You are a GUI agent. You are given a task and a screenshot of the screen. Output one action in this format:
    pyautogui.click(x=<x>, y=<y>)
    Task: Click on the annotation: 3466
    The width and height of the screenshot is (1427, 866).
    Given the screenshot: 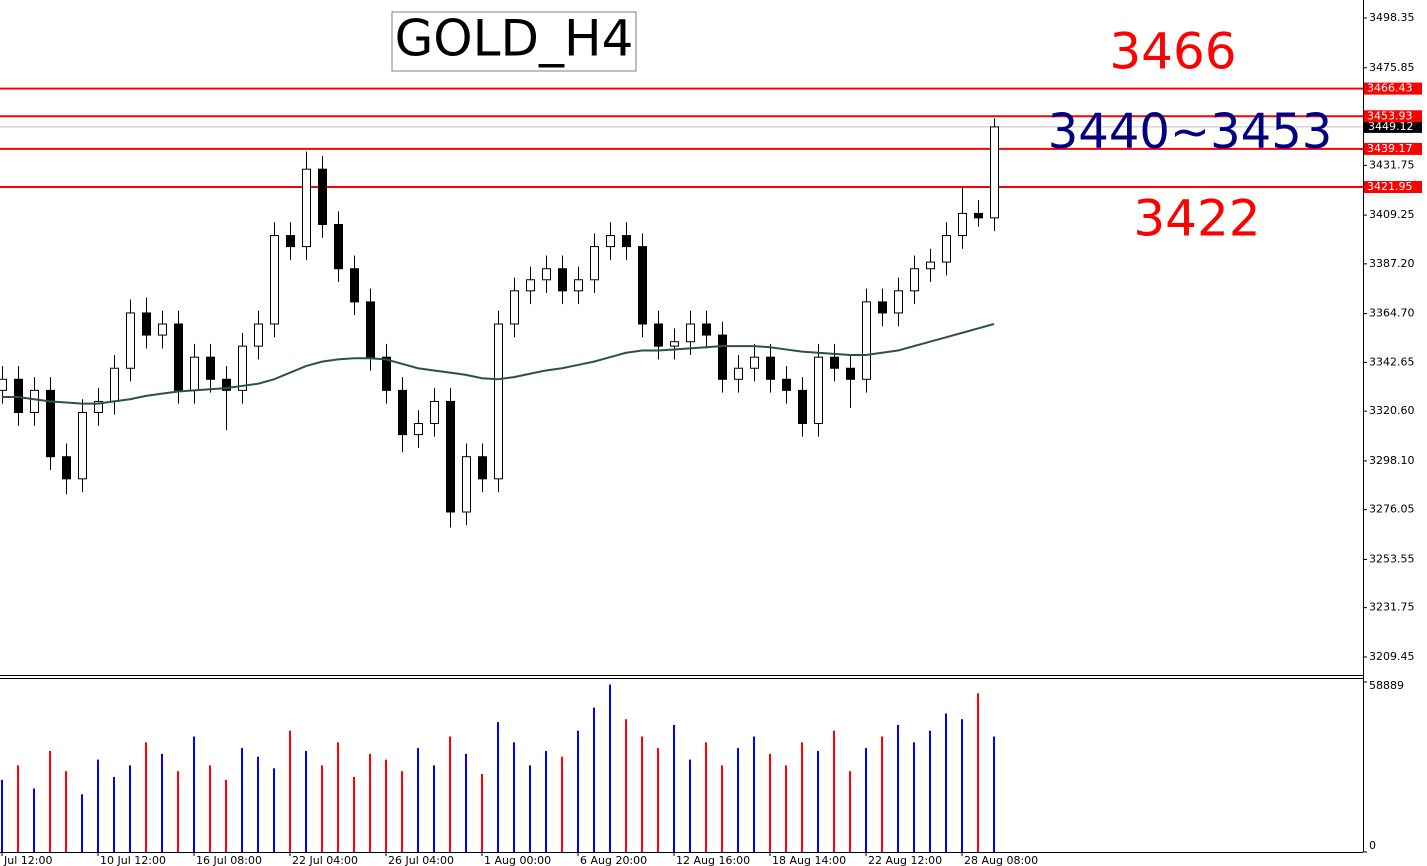 What is the action you would take?
    pyautogui.click(x=1172, y=52)
    